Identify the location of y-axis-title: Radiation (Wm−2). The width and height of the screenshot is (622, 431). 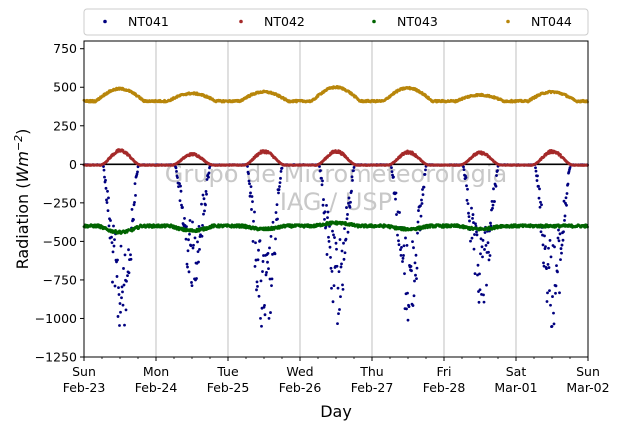
(22, 199).